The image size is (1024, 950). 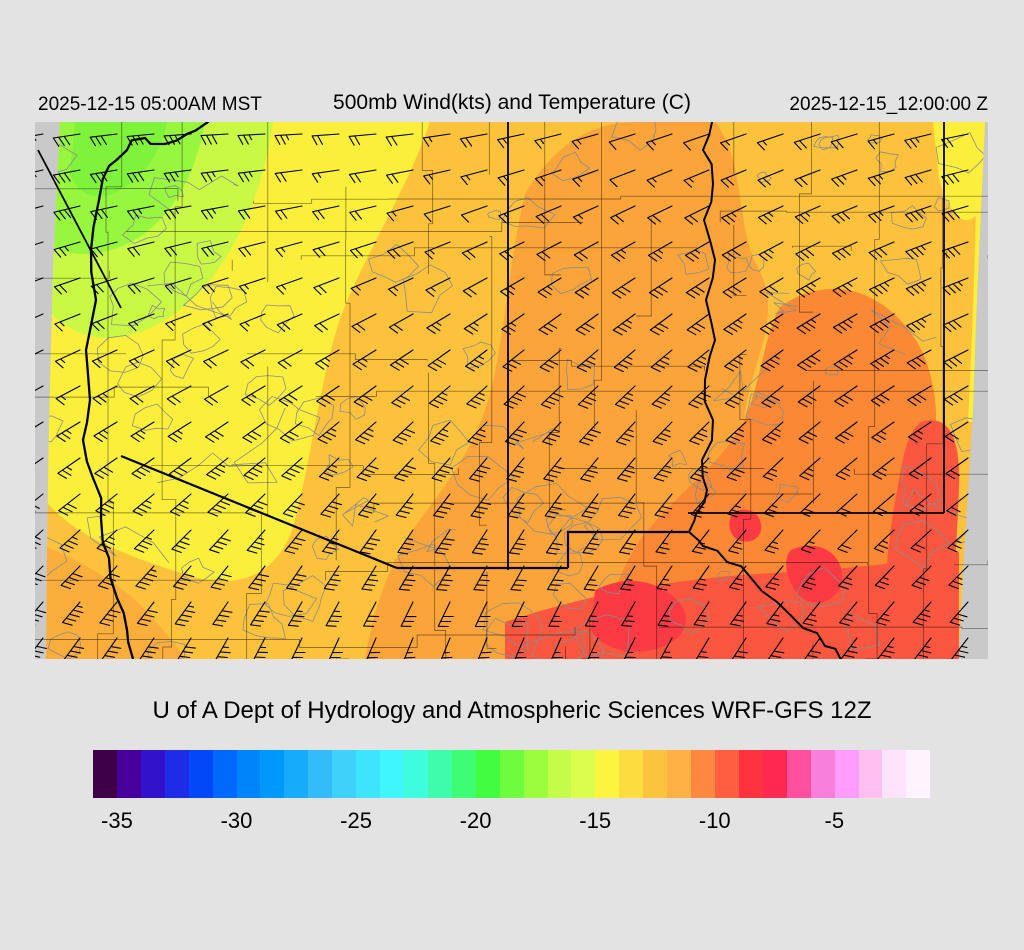 What do you see at coordinates (745, 525) in the screenshot?
I see `red-patch-rio-minus8` at bounding box center [745, 525].